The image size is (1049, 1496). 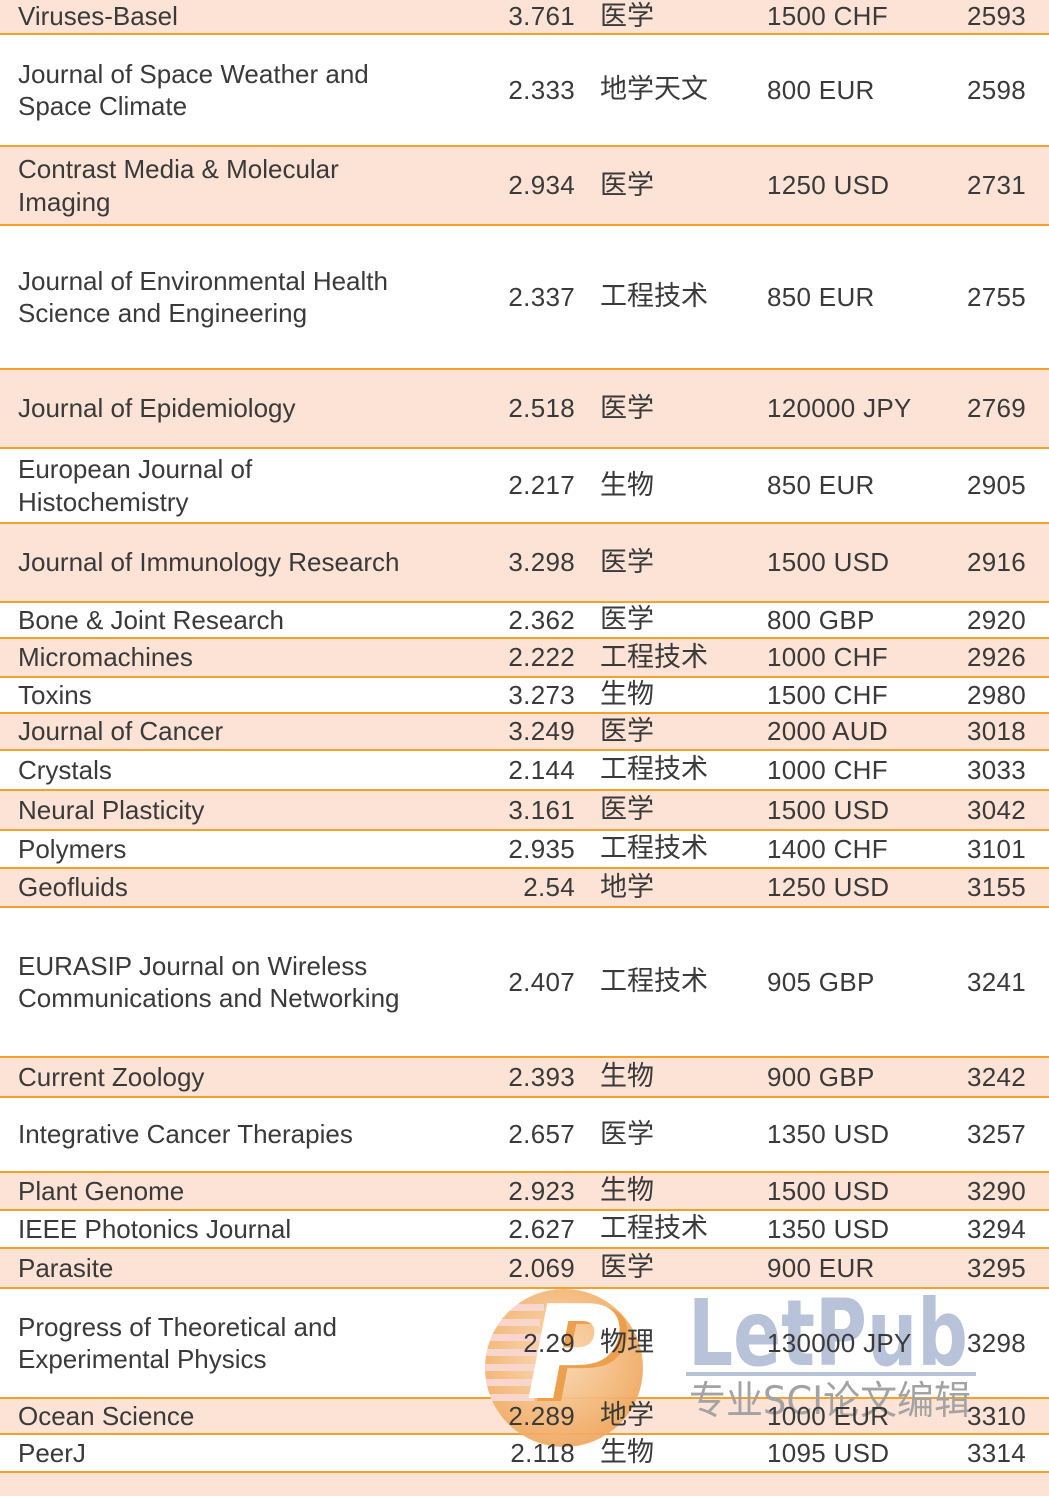 What do you see at coordinates (178, 185) in the screenshot?
I see `journal-name-text: Contrast Media & Molecular Imaging` at bounding box center [178, 185].